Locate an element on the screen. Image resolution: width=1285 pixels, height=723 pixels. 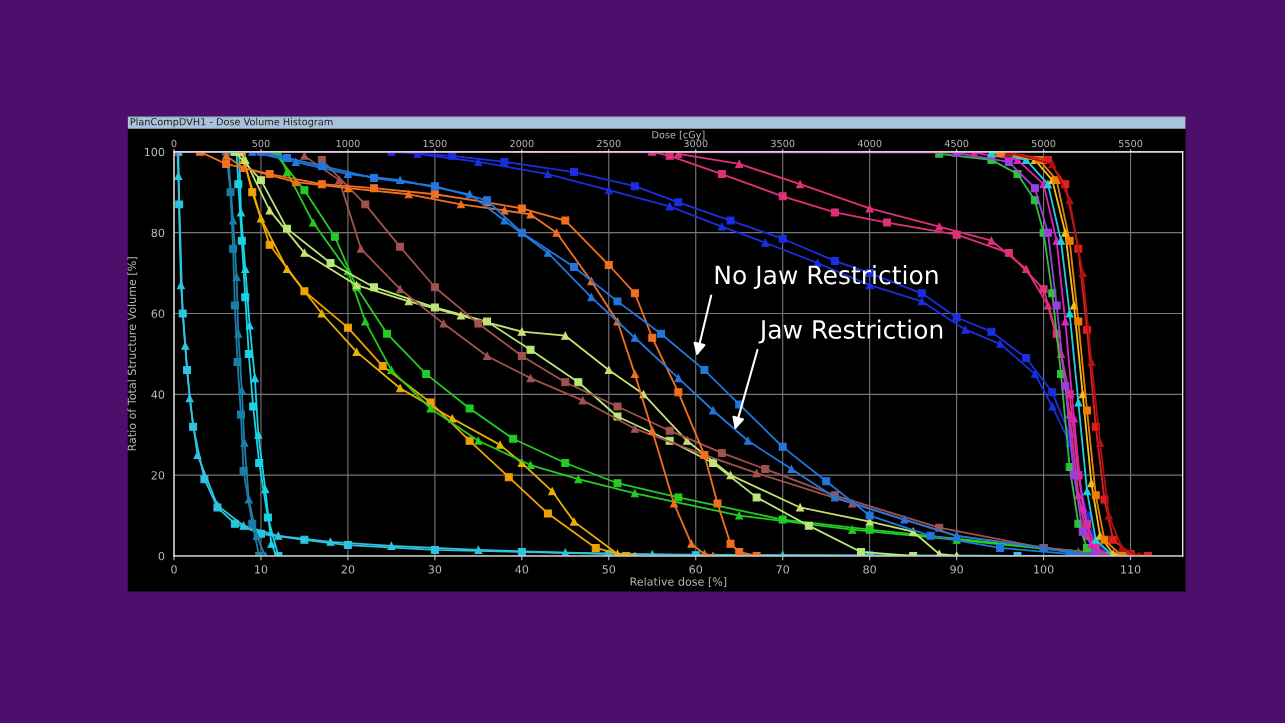
x2-tick-label: 3500 is located at coordinates (783, 143).